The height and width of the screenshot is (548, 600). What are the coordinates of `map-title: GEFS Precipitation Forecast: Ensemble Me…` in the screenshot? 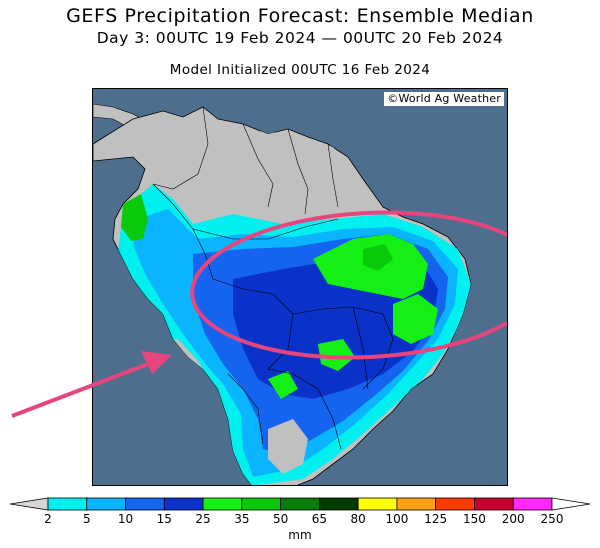 It's located at (300, 26).